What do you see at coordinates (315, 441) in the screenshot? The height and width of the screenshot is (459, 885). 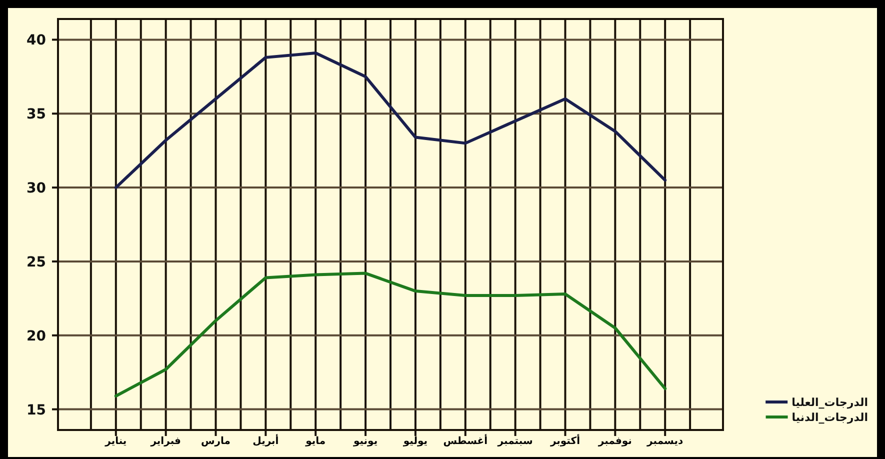 I see `x-tick-label: مايو` at bounding box center [315, 441].